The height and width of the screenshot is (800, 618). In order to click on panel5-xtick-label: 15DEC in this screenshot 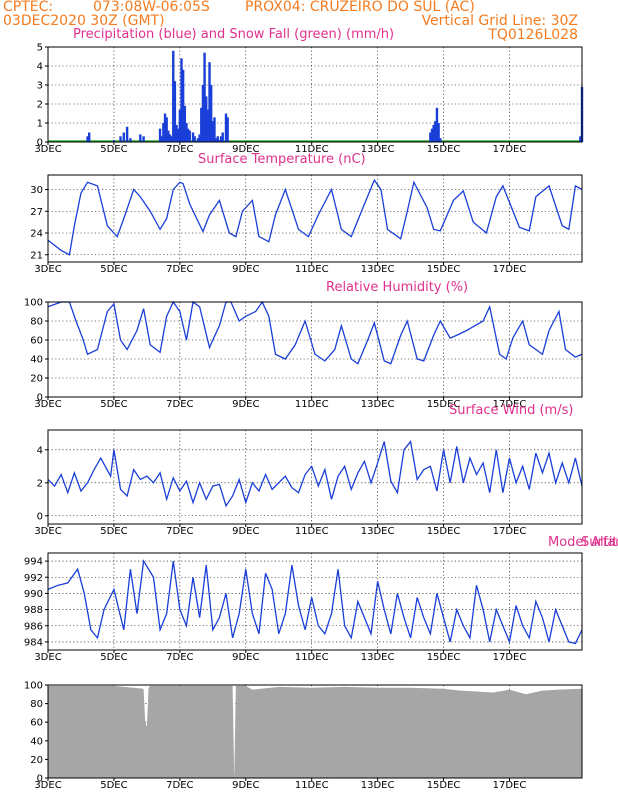, I will do `click(444, 657)`.